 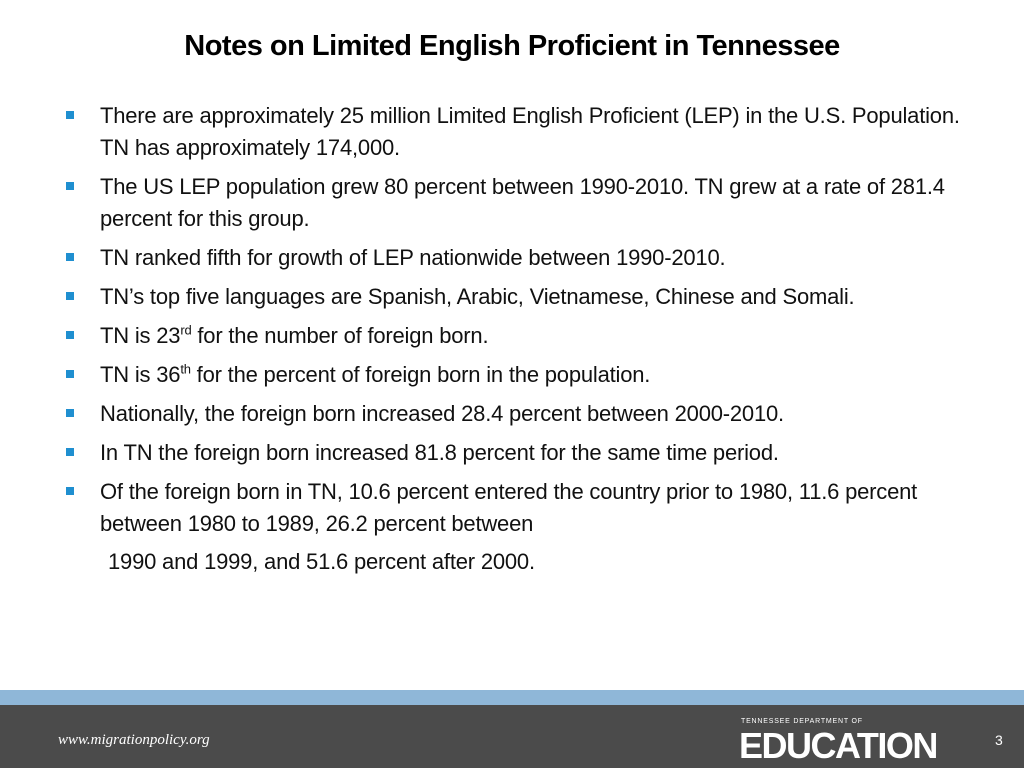 What do you see at coordinates (838, 745) in the screenshot?
I see `logo: EDUCATION` at bounding box center [838, 745].